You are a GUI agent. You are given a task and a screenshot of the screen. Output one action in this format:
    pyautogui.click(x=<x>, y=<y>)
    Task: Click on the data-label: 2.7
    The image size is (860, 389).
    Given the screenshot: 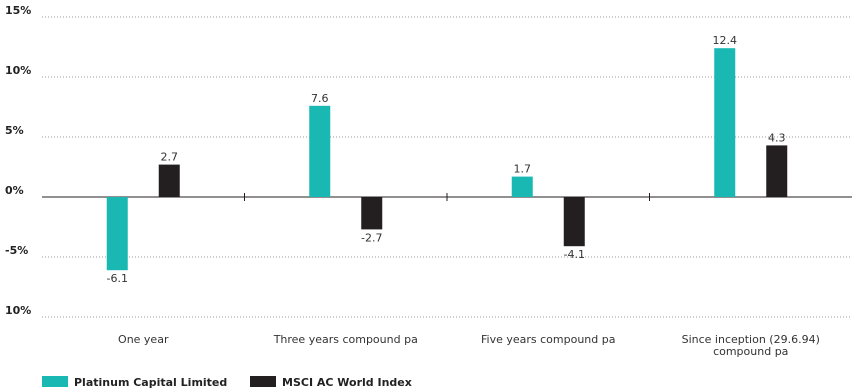 What is the action you would take?
    pyautogui.click(x=170, y=157)
    